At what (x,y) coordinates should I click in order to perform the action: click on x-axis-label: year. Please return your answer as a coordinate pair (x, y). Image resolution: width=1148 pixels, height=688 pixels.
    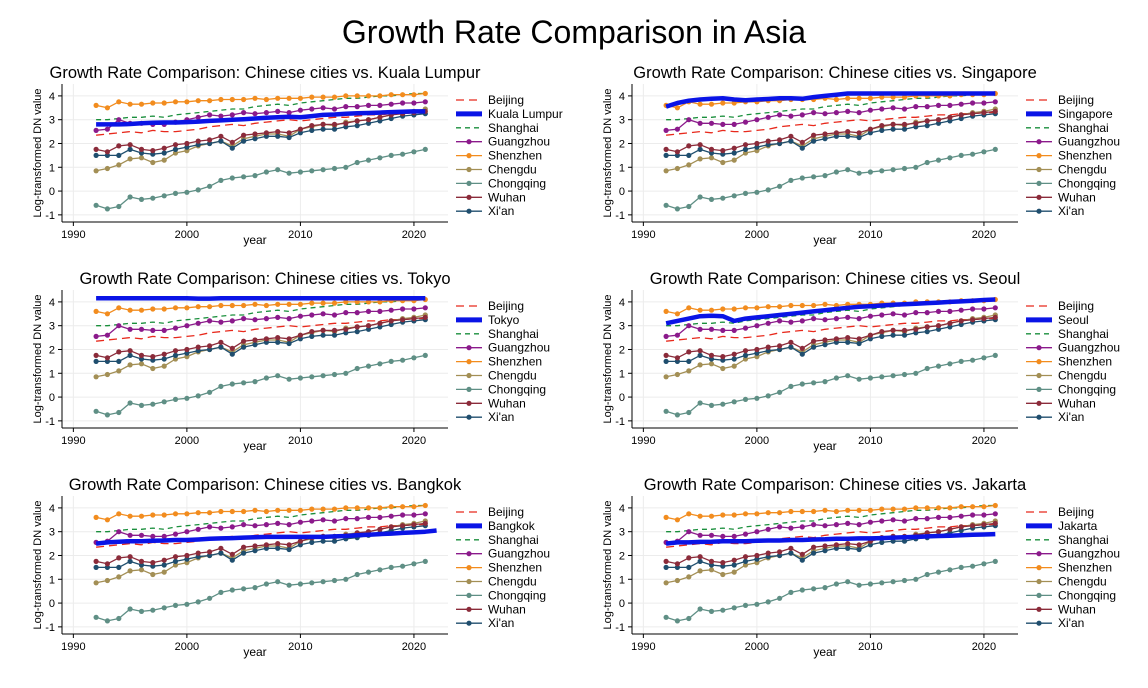
    Looking at the image, I should click on (824, 240).